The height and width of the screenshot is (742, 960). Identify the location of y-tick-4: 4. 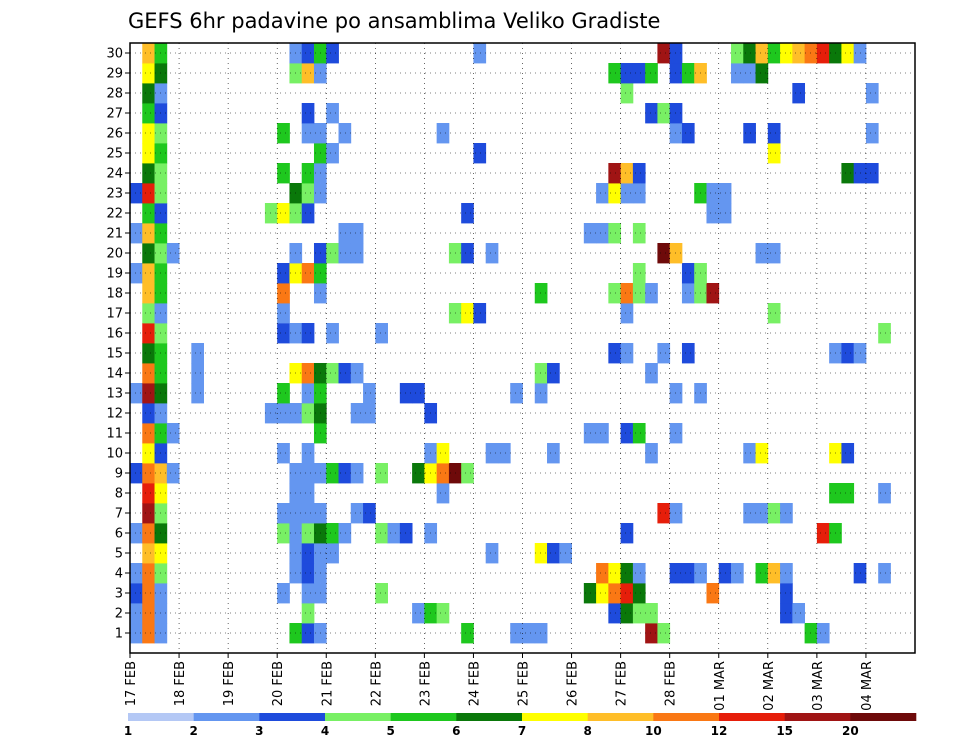
(119, 574).